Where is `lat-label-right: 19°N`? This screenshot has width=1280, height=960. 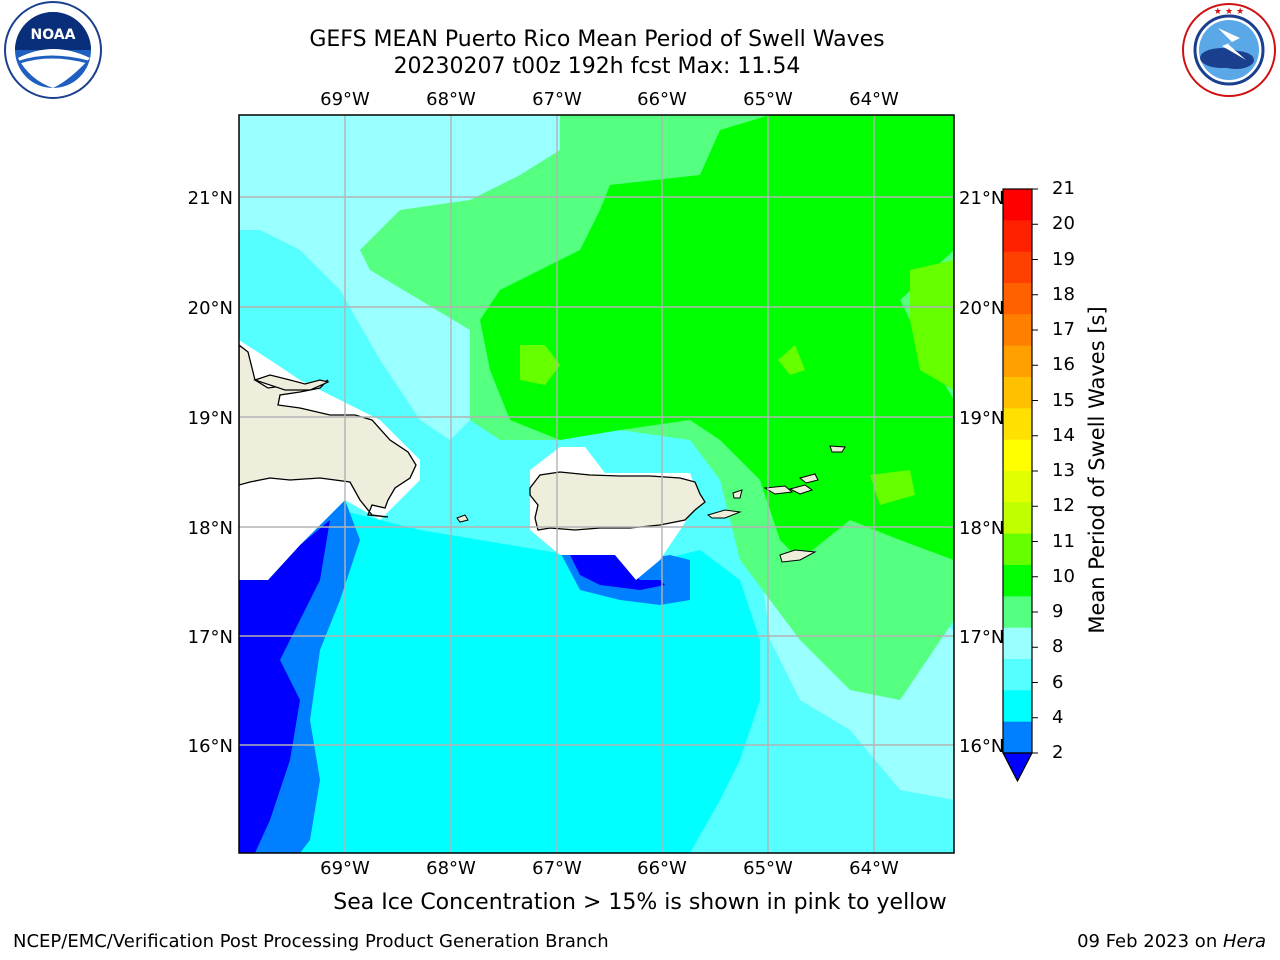 lat-label-right: 19°N is located at coordinates (981, 418).